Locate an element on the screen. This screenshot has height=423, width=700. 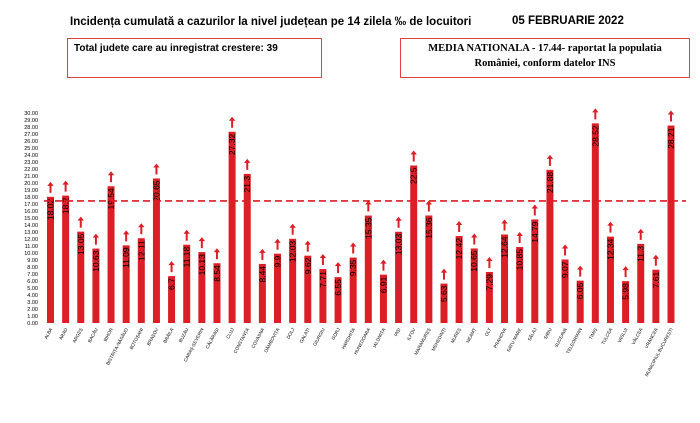
y-tick-label: 18.00 is located at coordinates (31, 198).